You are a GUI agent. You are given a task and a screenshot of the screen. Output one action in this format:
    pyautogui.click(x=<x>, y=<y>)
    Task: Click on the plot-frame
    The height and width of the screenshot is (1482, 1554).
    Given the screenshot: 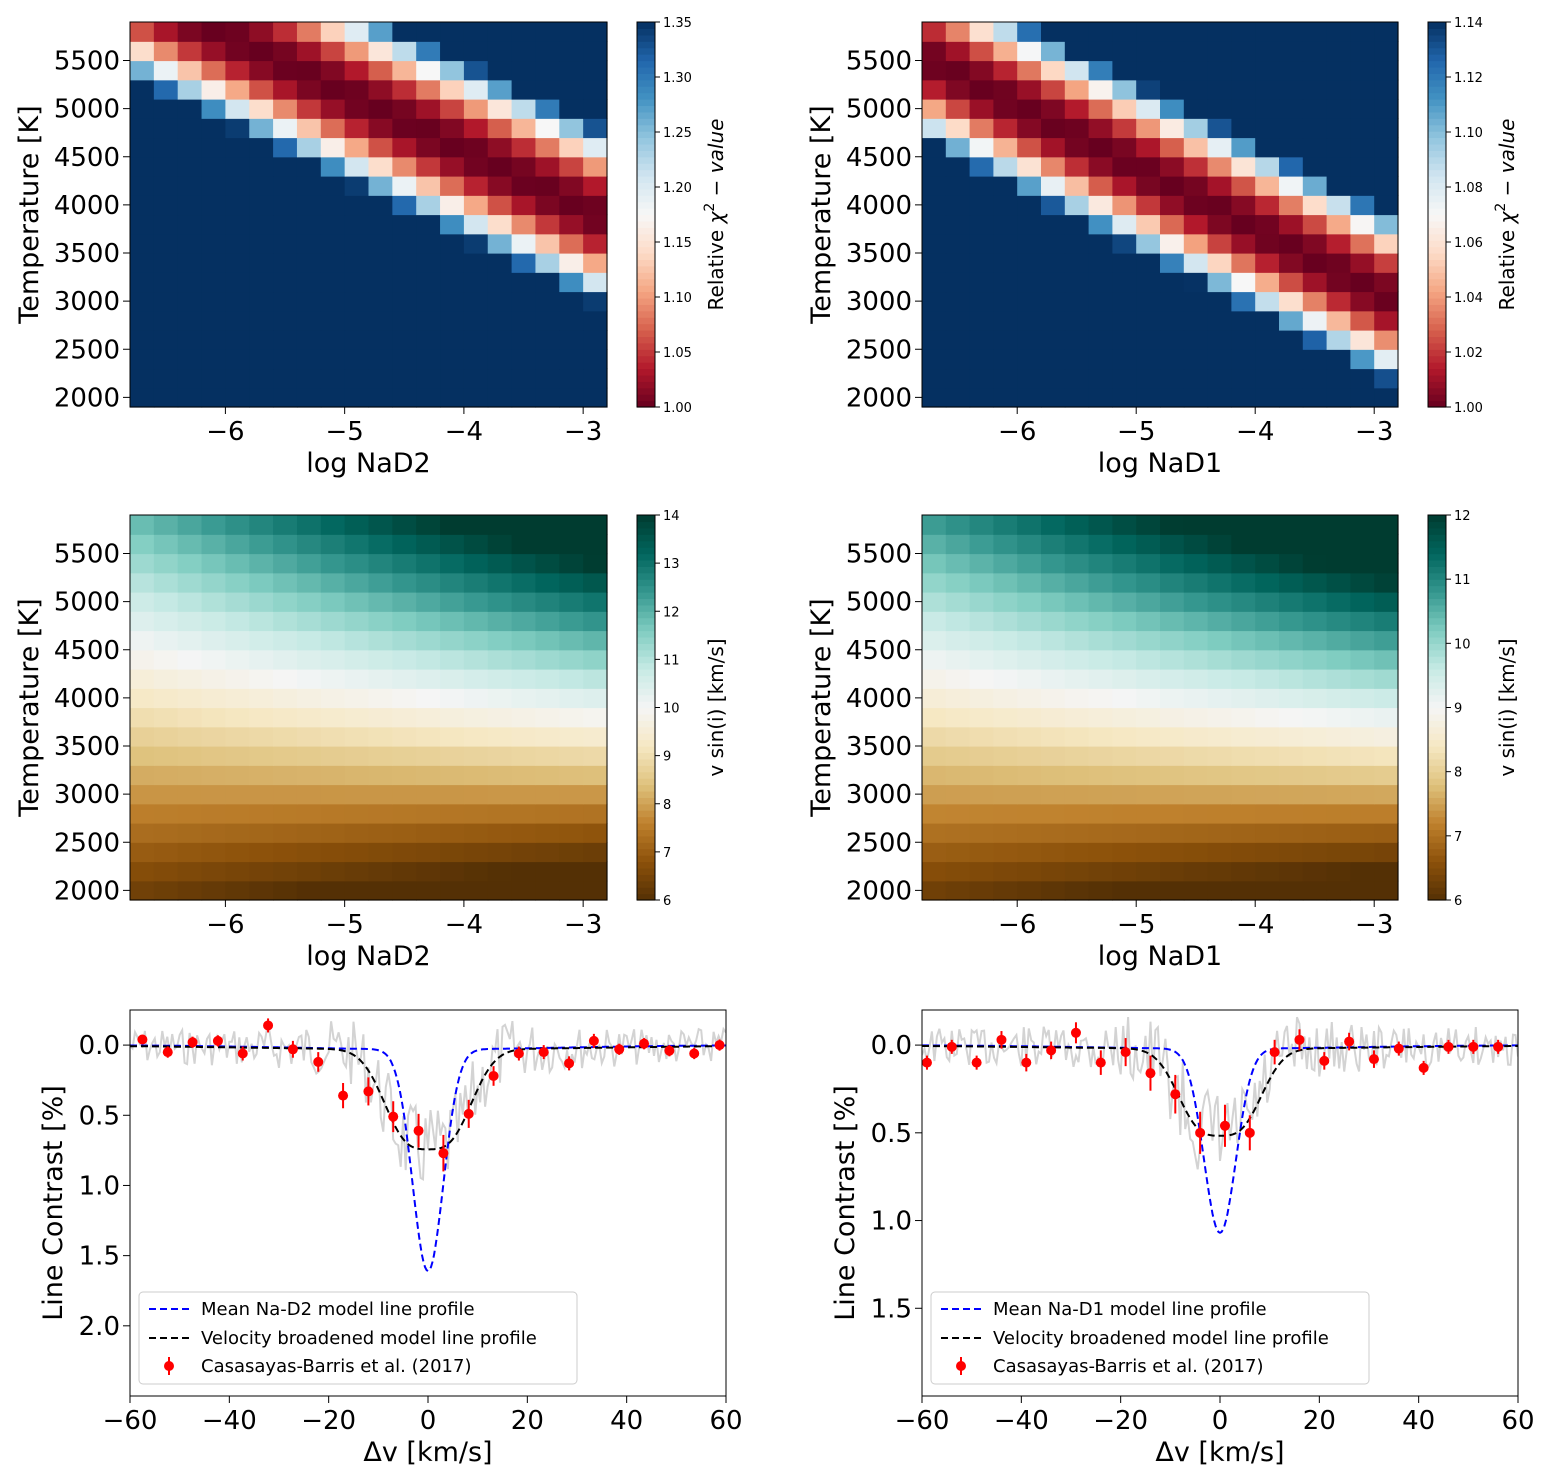 What is the action you would take?
    pyautogui.click(x=368, y=214)
    